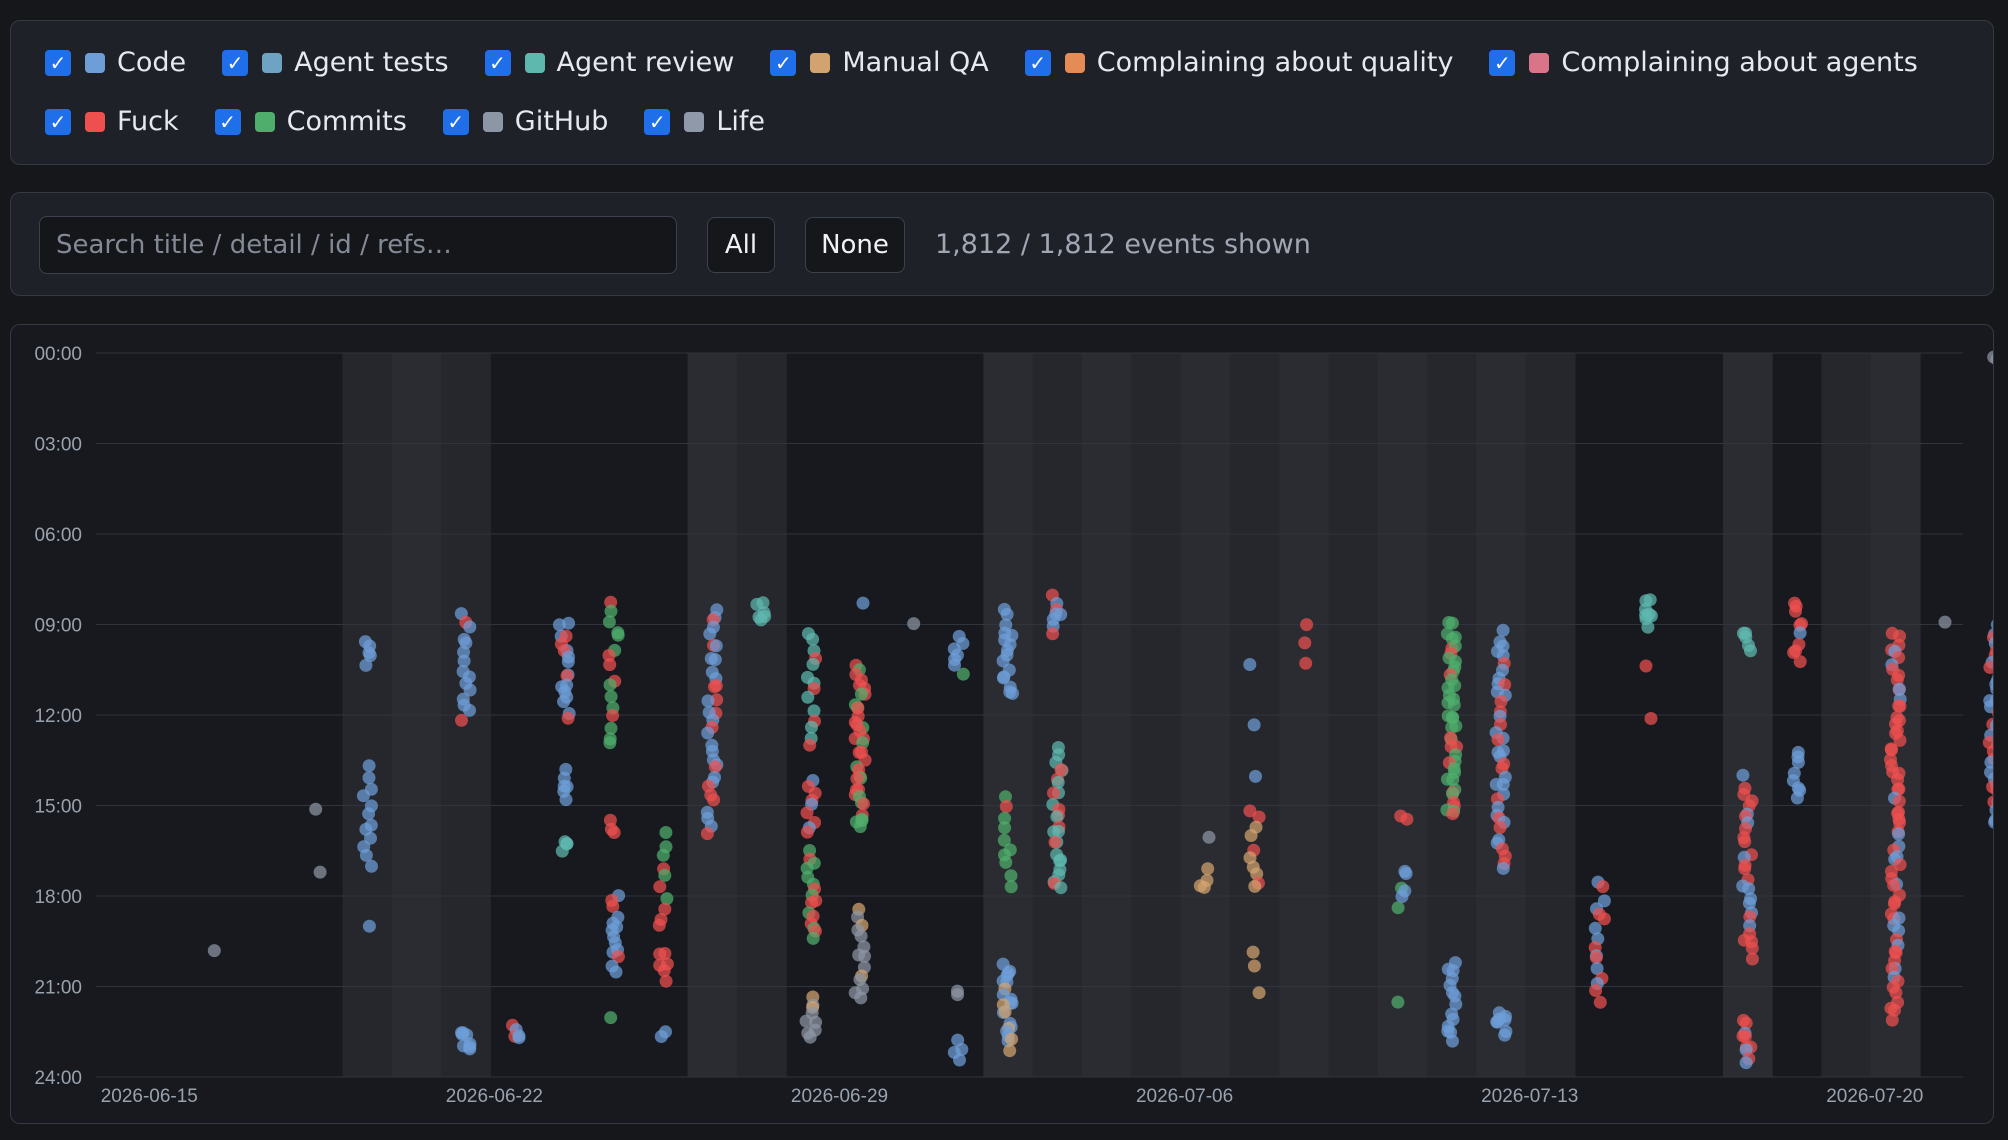 The image size is (2008, 1140). Describe the element at coordinates (115, 62) in the screenshot. I see `filter-code: ✓ Code` at that location.